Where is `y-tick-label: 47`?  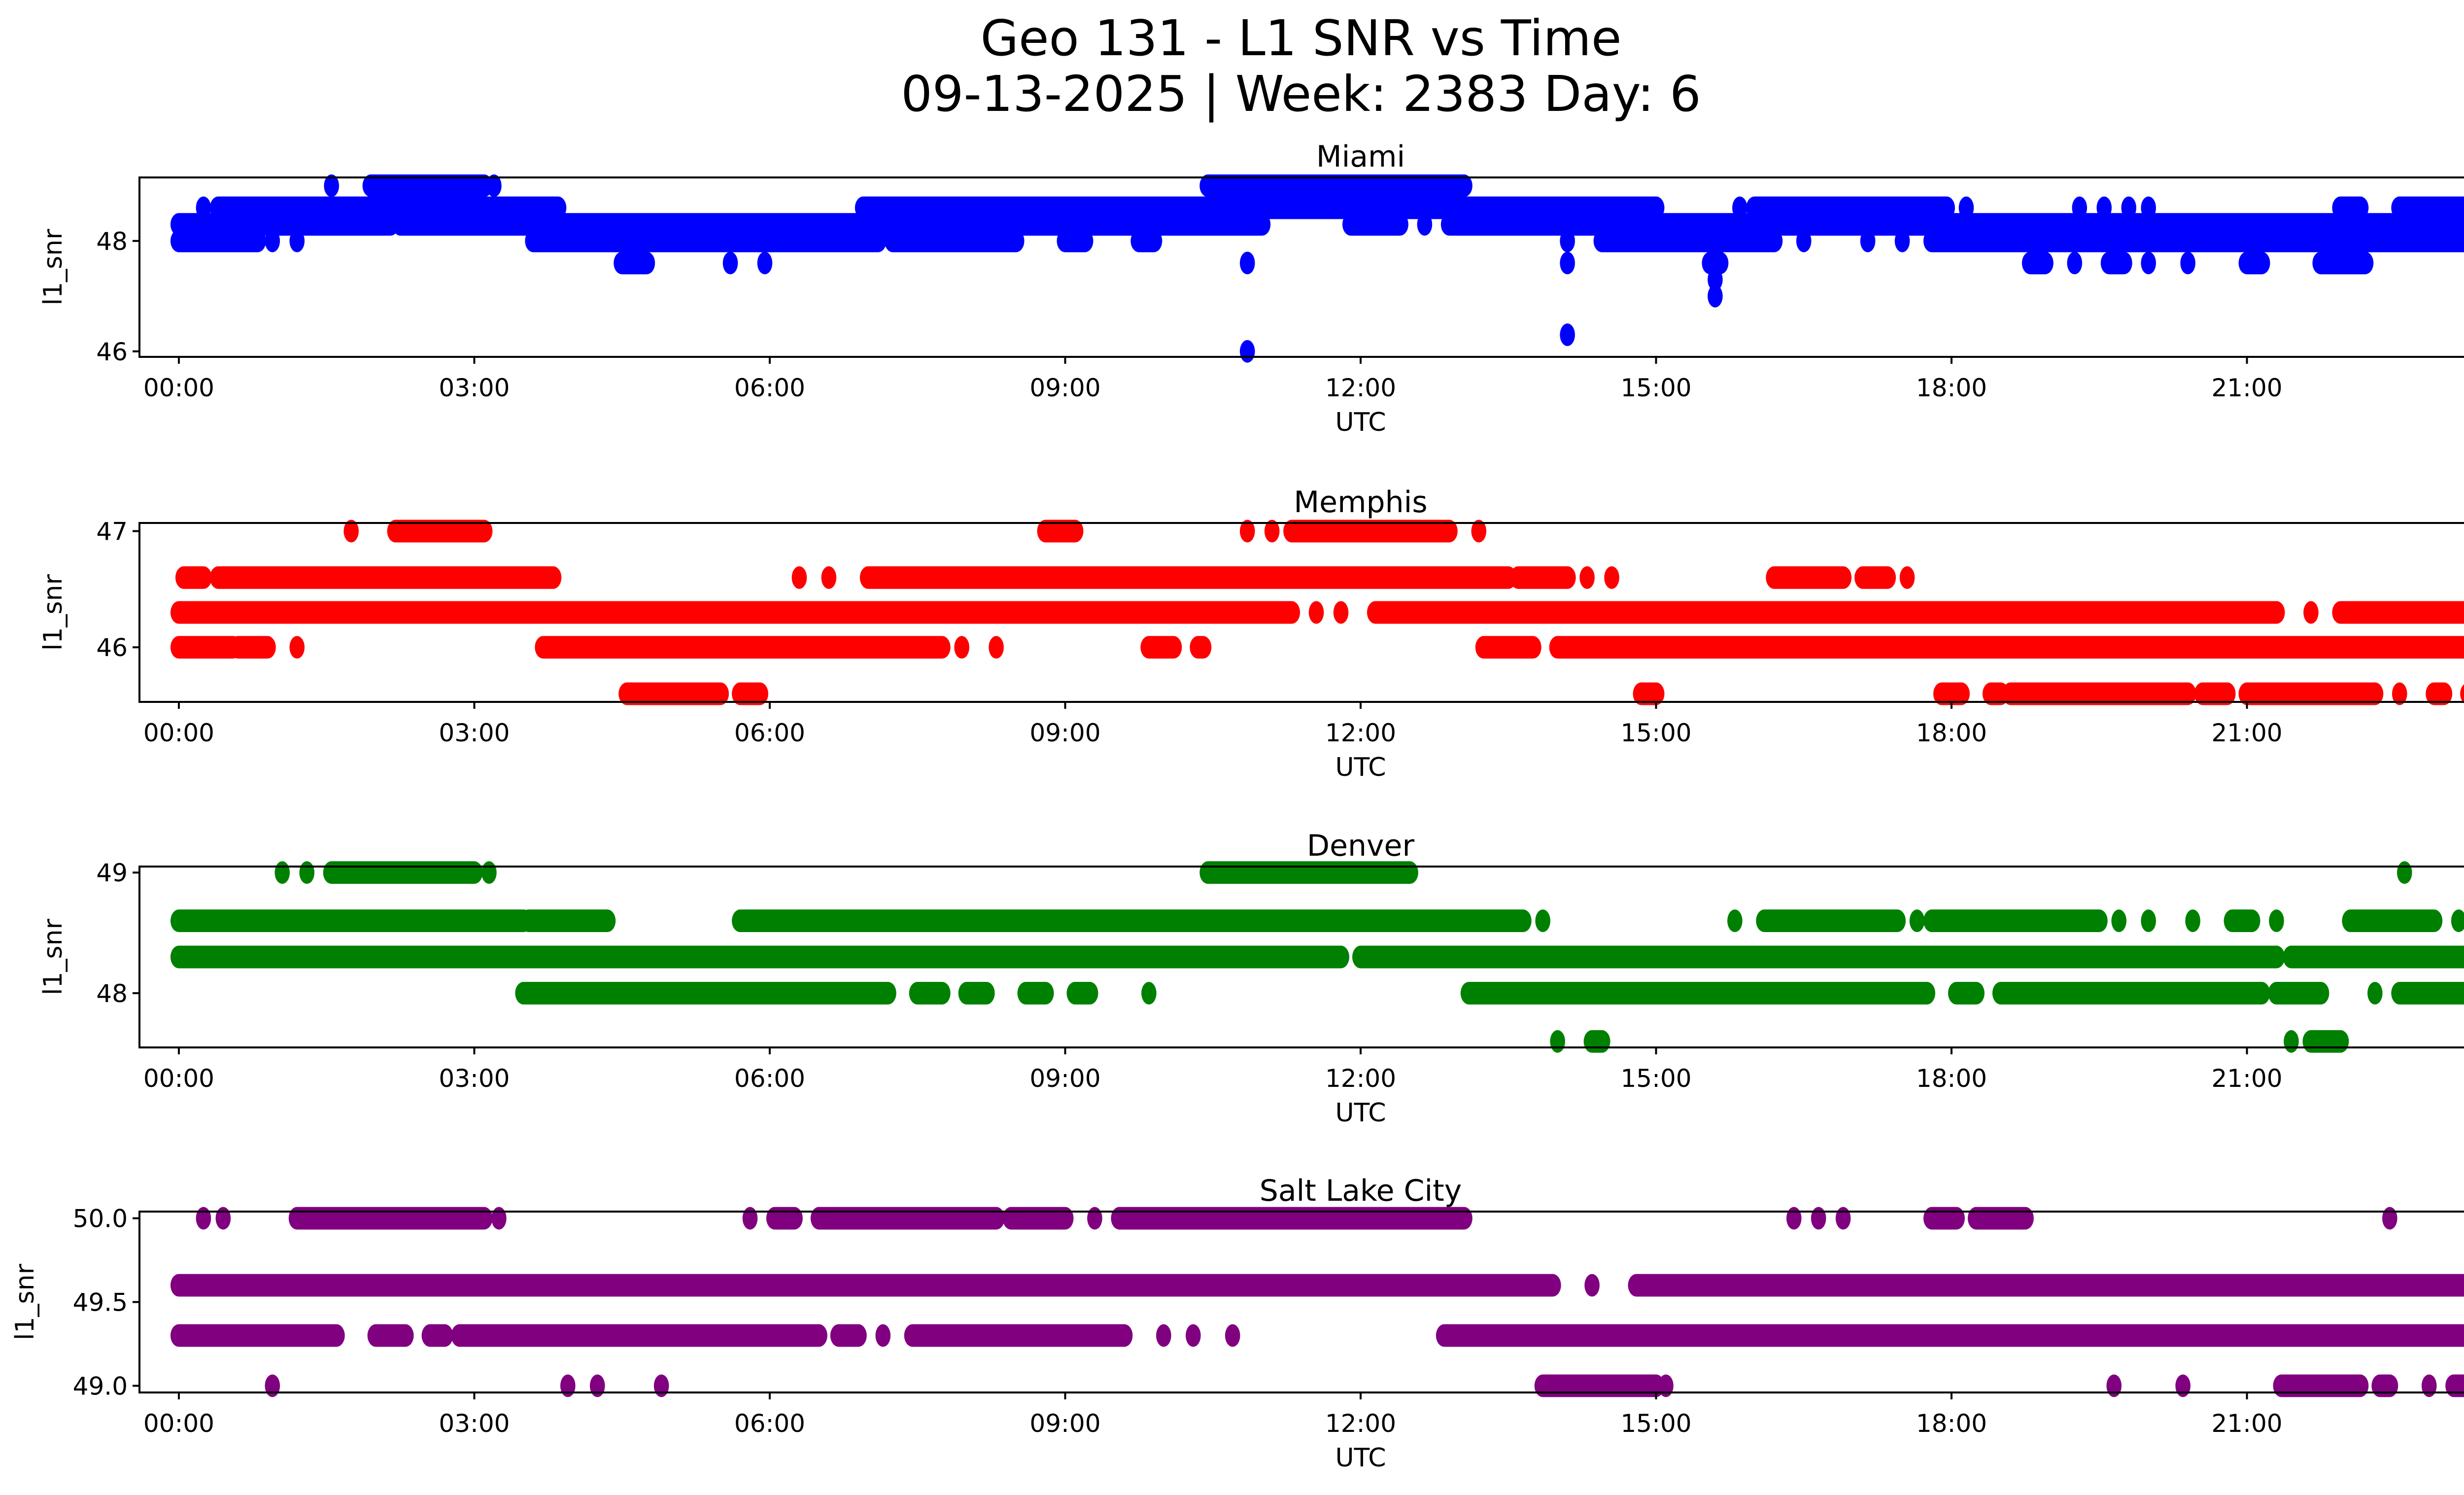
y-tick-label: 47 is located at coordinates (112, 532).